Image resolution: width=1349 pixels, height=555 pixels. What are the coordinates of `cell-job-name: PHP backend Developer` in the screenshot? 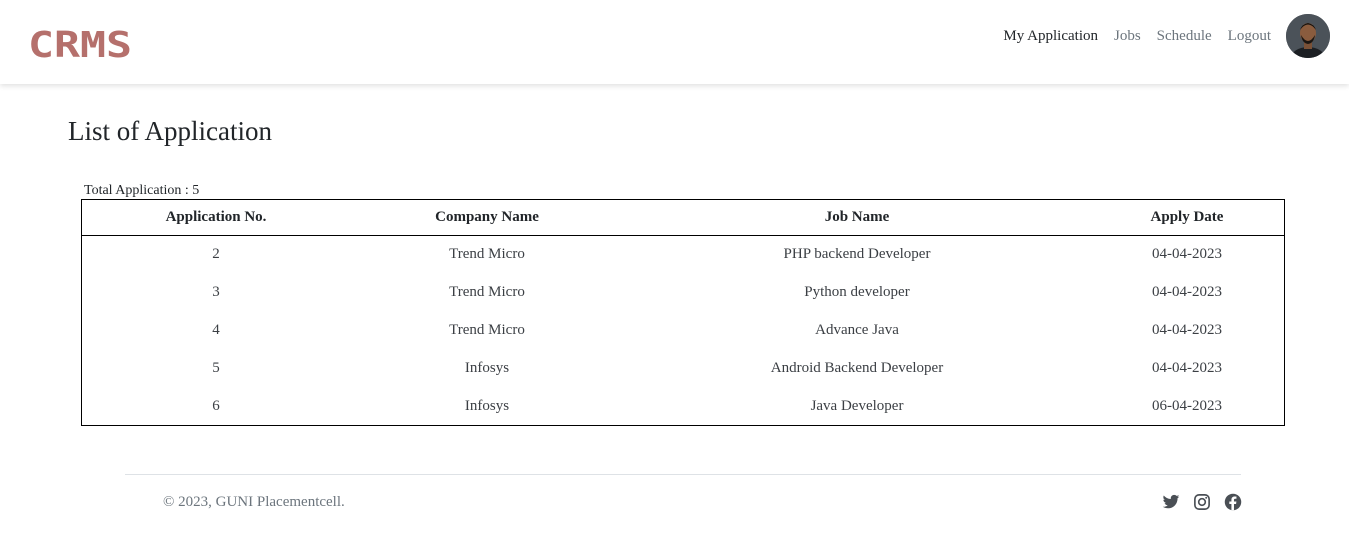 It's located at (857, 253).